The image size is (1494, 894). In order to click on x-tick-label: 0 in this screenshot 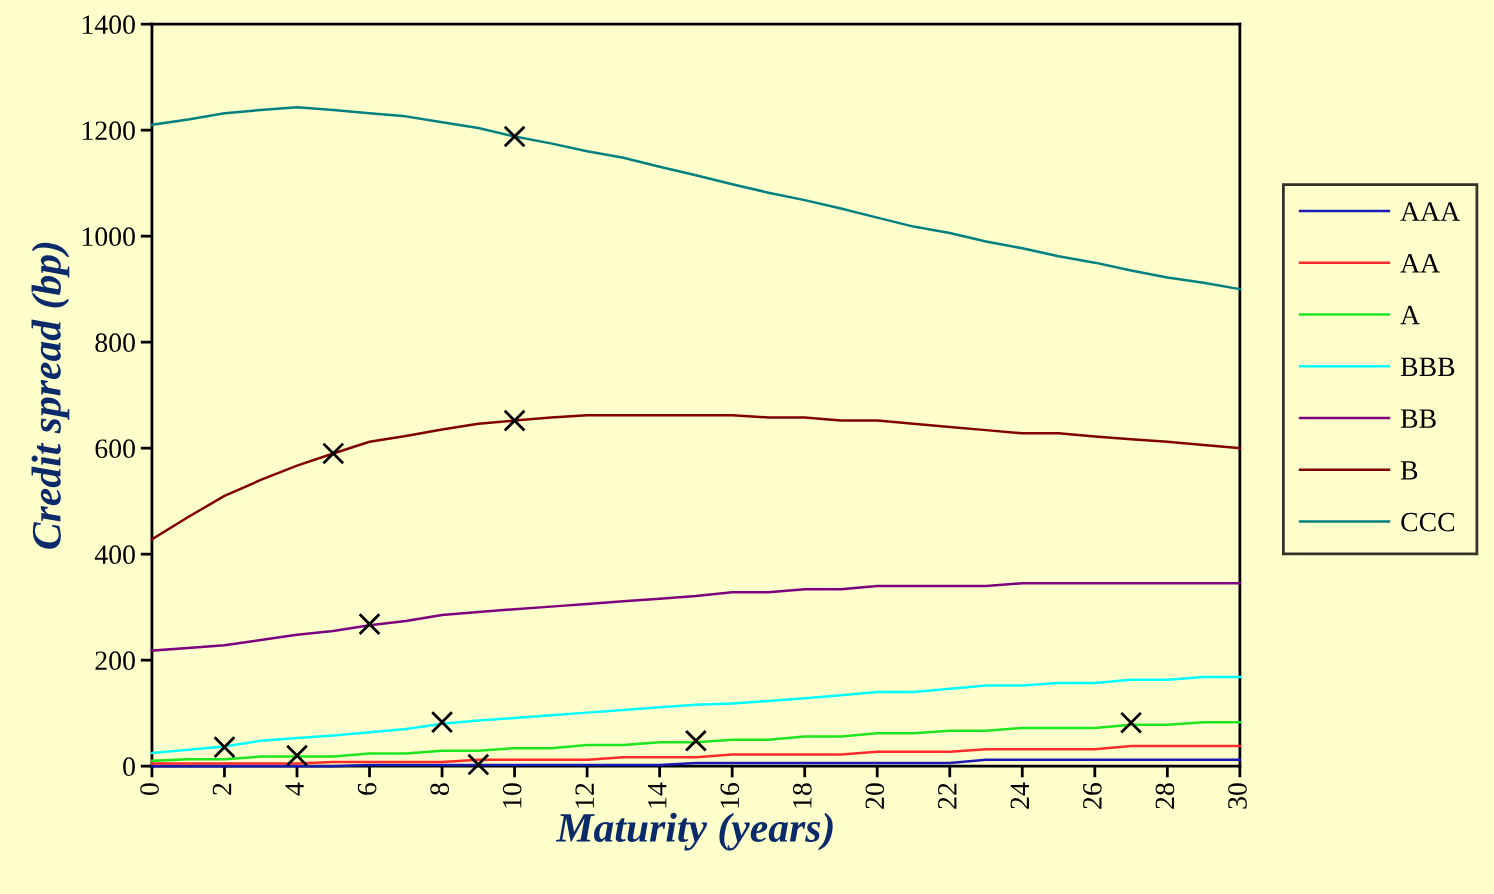, I will do `click(149, 789)`.